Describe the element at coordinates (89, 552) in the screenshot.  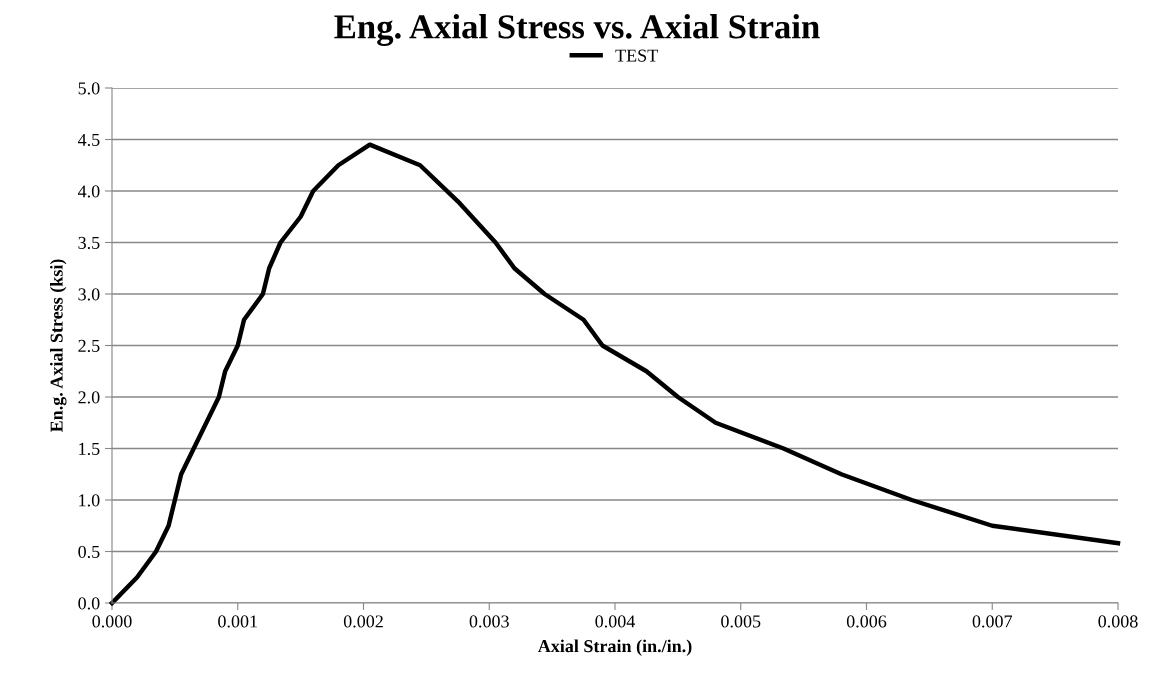
I see `y-tick-label: 0.5` at that location.